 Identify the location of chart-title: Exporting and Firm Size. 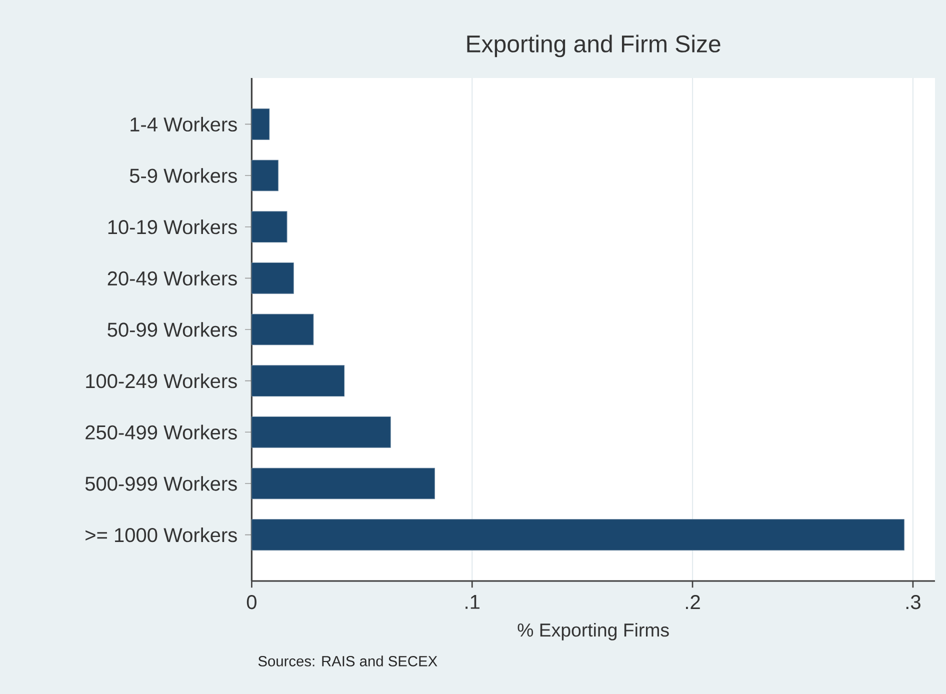
(593, 46).